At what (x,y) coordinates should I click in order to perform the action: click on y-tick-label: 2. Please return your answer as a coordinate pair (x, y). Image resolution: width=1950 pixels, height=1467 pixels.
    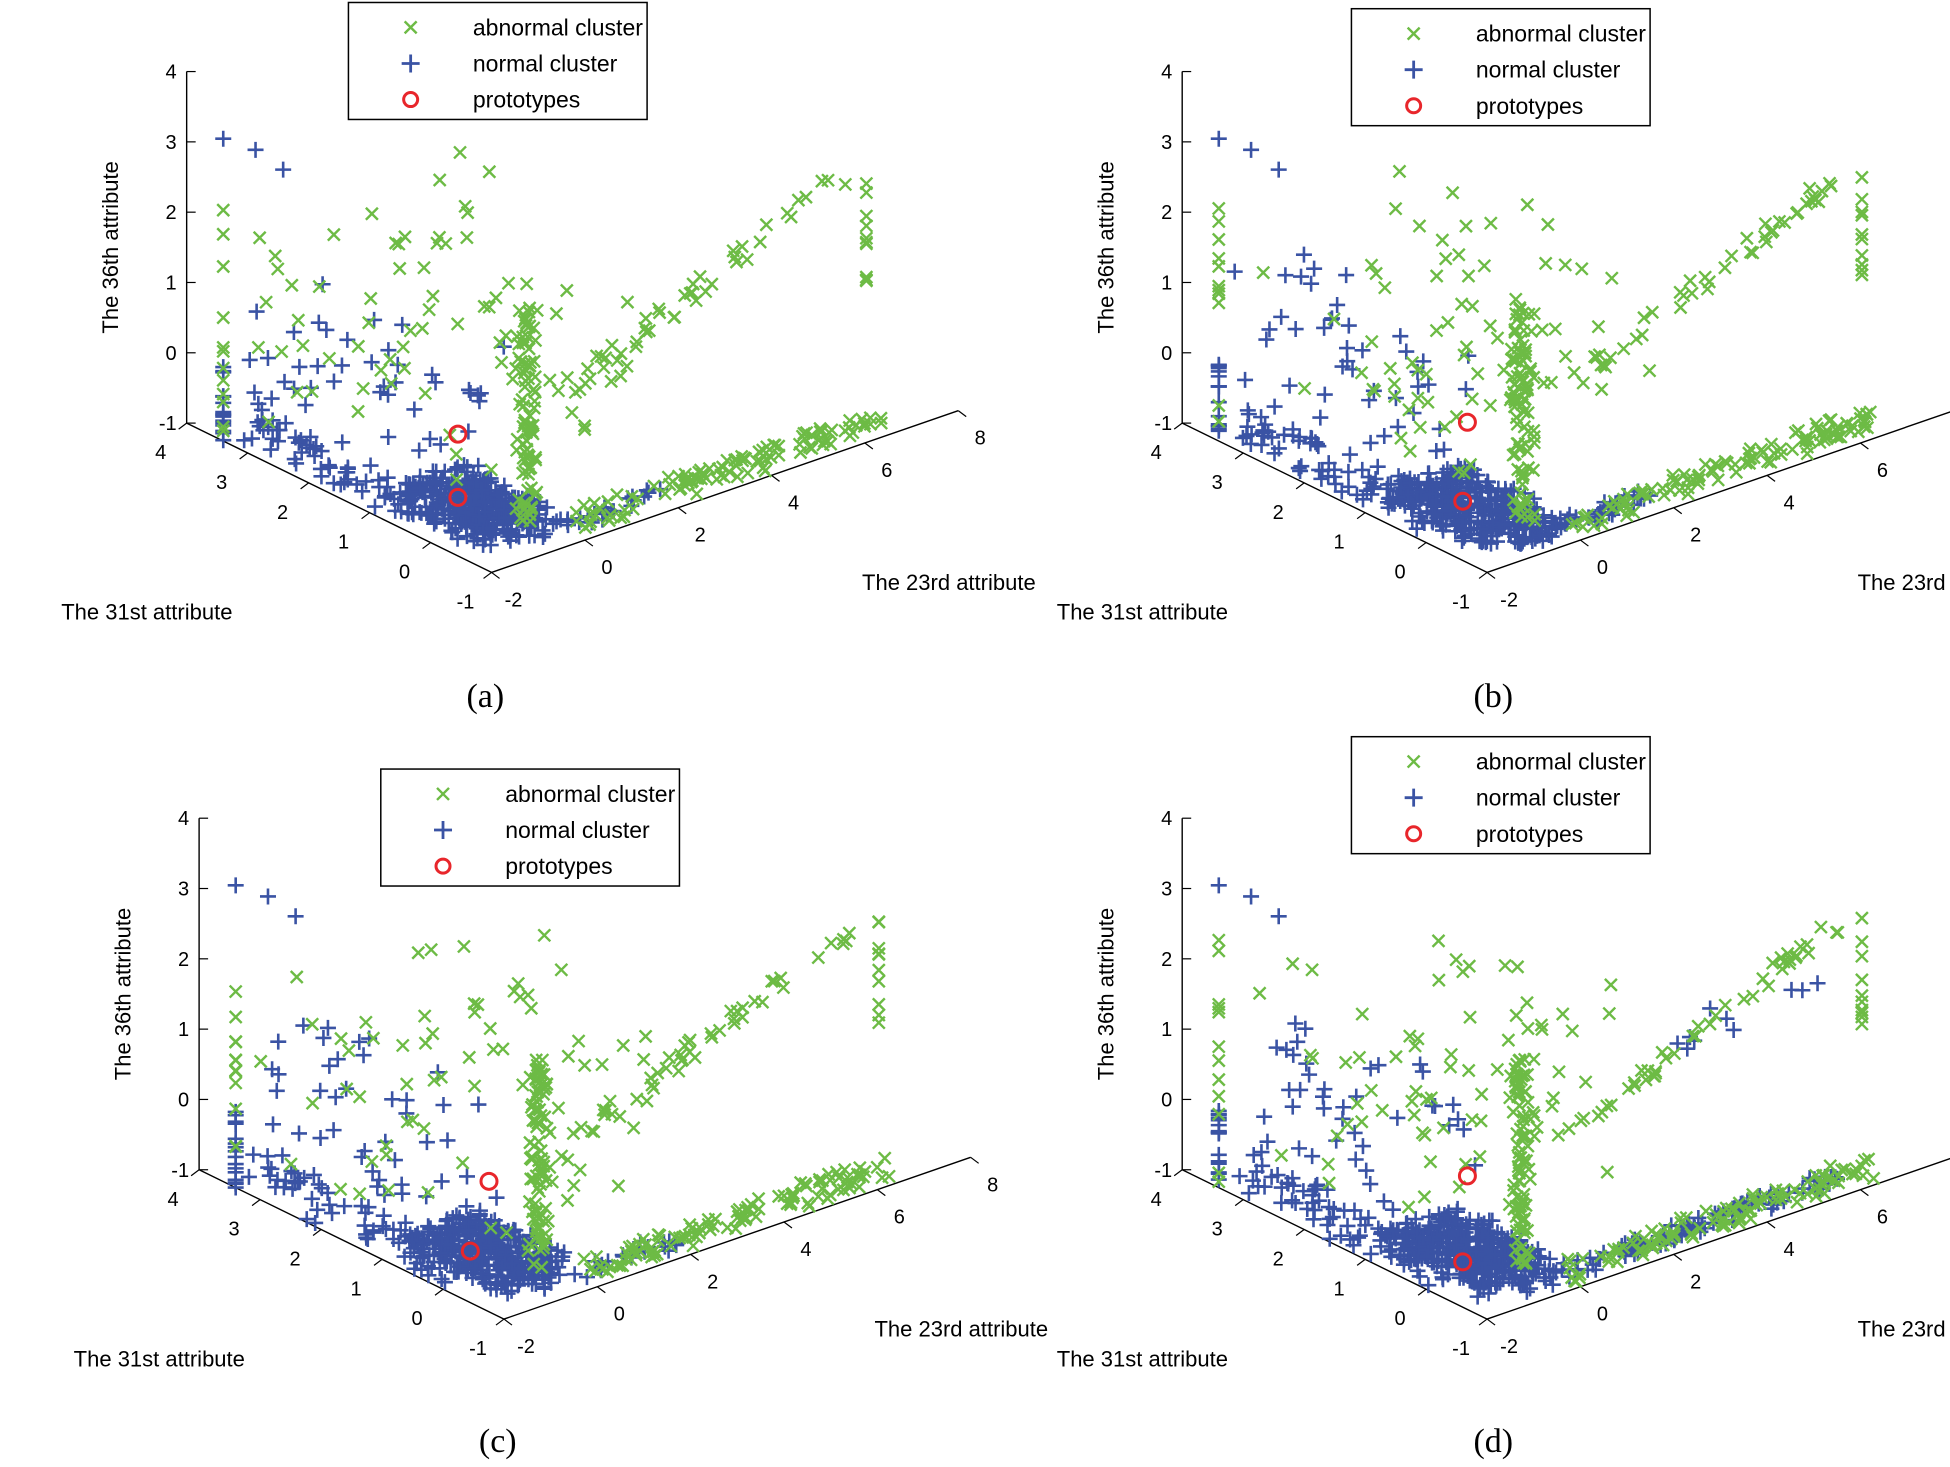
    Looking at the image, I should click on (282, 513).